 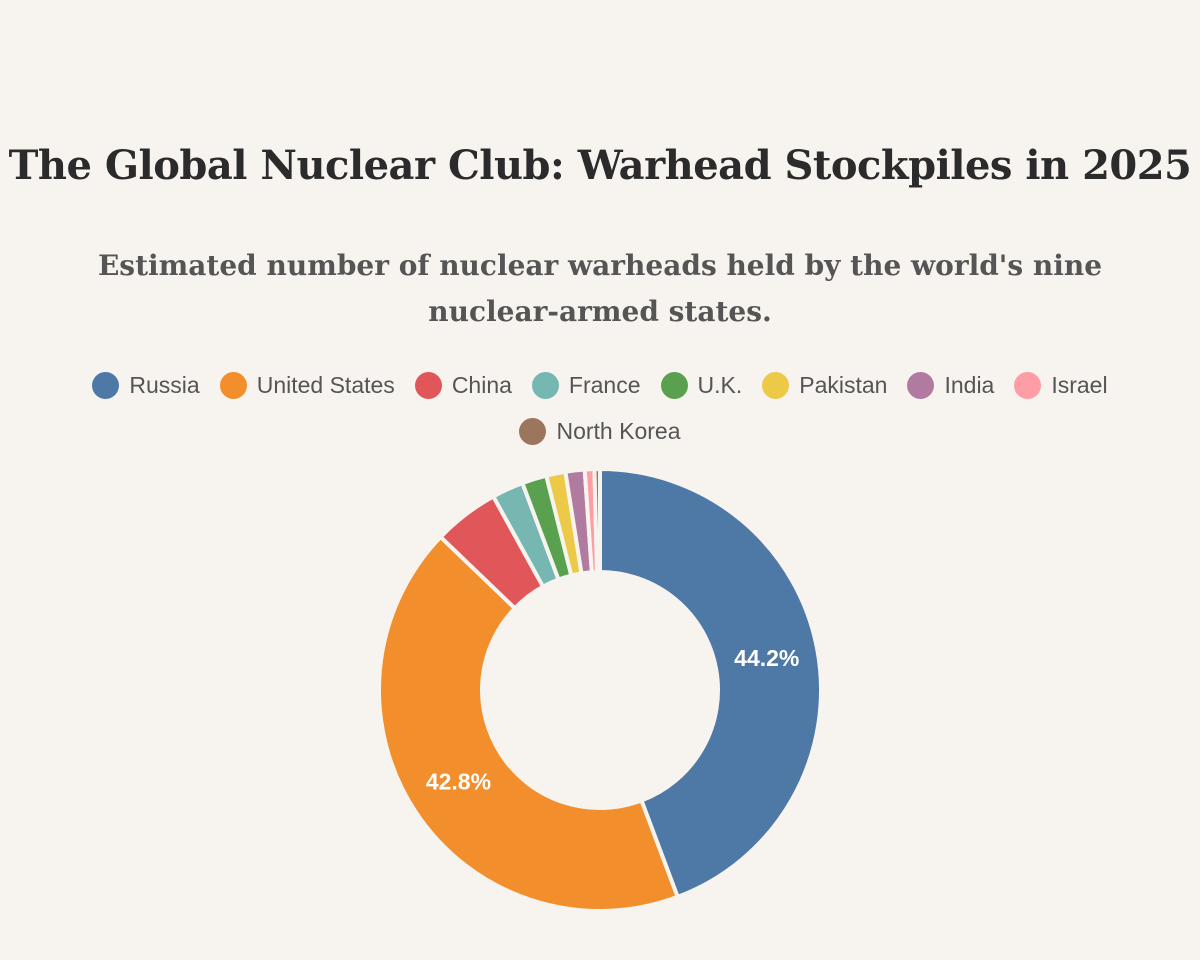 I want to click on donut-slice-united-states, so click(x=529, y=723).